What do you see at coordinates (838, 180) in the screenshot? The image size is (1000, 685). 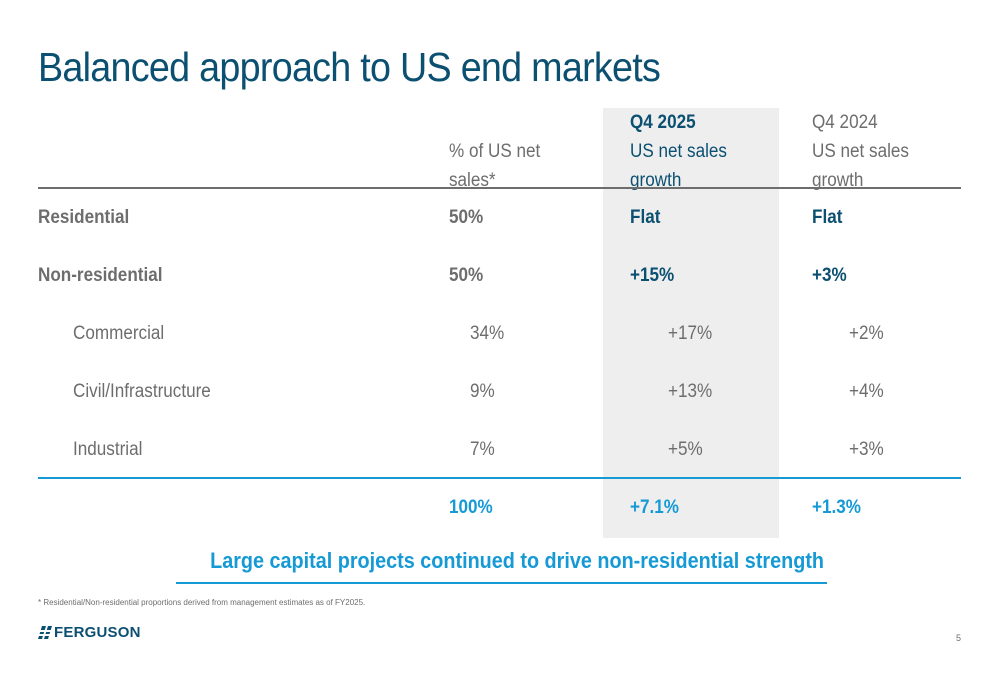 I see `header-q4-2024-line3: growth` at bounding box center [838, 180].